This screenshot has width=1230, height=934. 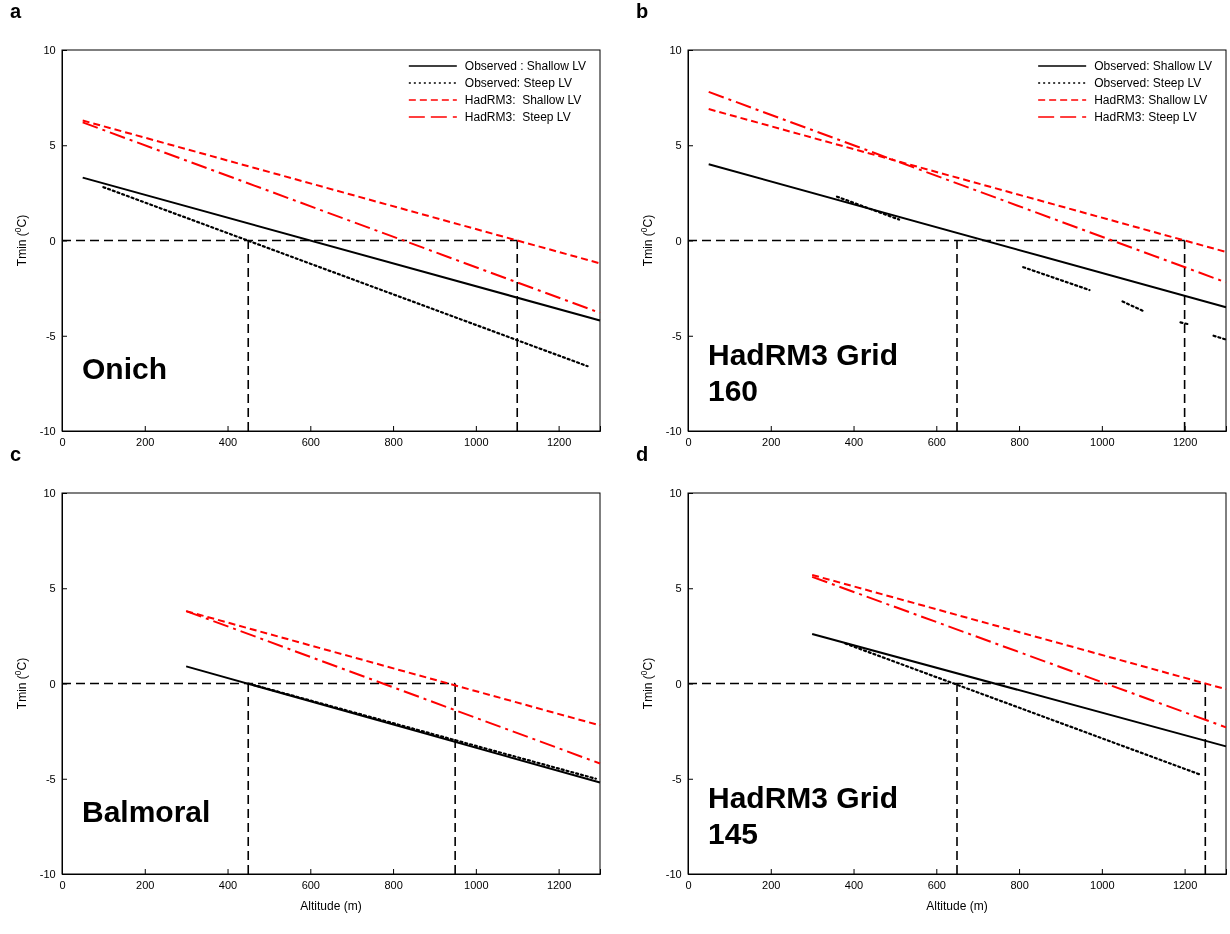 I want to click on chart-title: c, so click(x=16, y=454).